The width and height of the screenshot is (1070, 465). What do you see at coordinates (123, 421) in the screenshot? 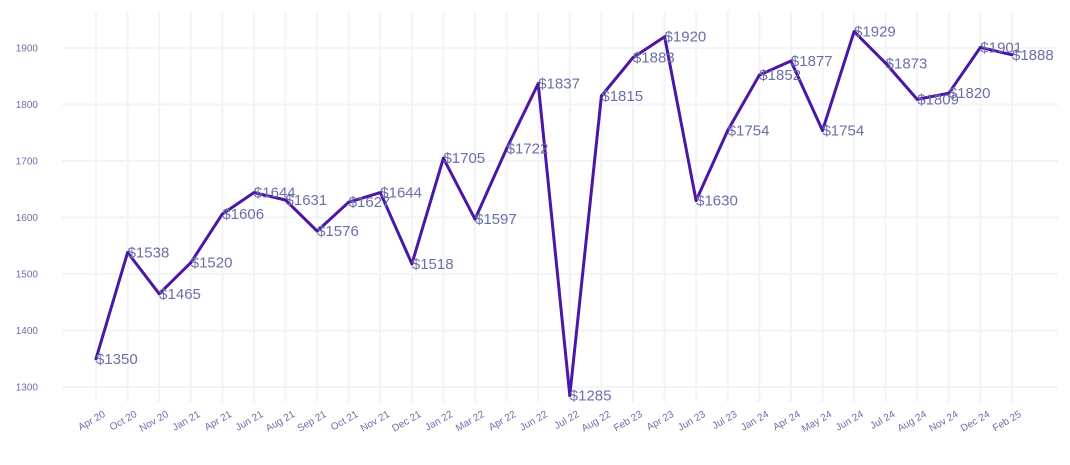
I see `x-tick-label: Oct 20` at bounding box center [123, 421].